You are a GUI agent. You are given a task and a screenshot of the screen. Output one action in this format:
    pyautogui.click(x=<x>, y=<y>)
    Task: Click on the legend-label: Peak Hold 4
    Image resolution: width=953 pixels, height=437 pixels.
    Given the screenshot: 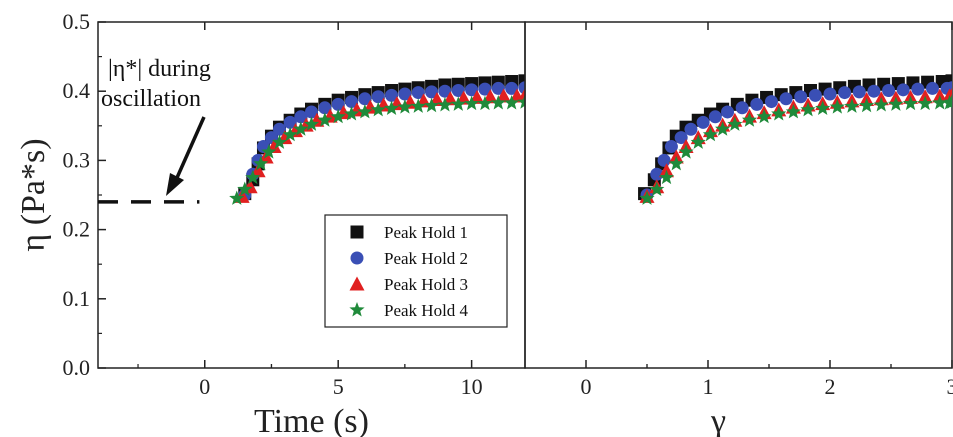 What is the action you would take?
    pyautogui.click(x=426, y=310)
    